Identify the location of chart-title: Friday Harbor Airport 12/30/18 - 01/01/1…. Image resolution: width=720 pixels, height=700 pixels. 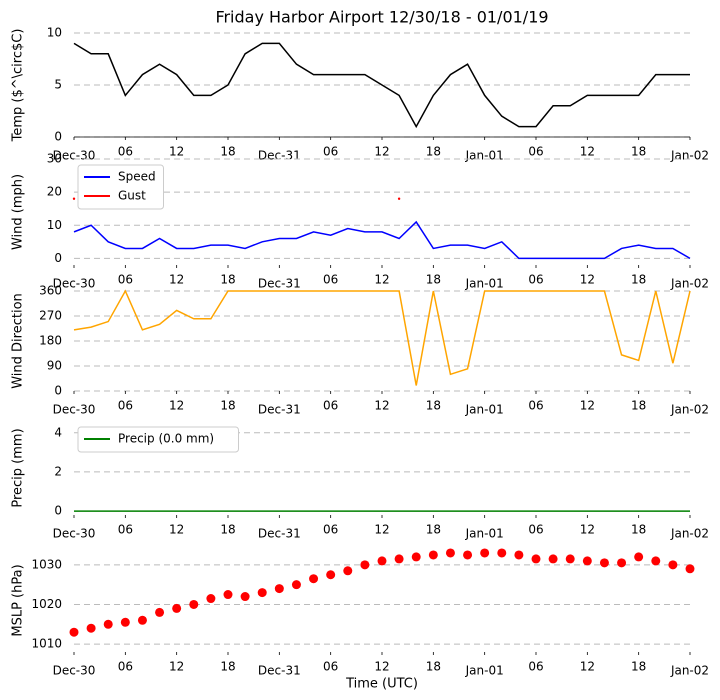
(381, 17).